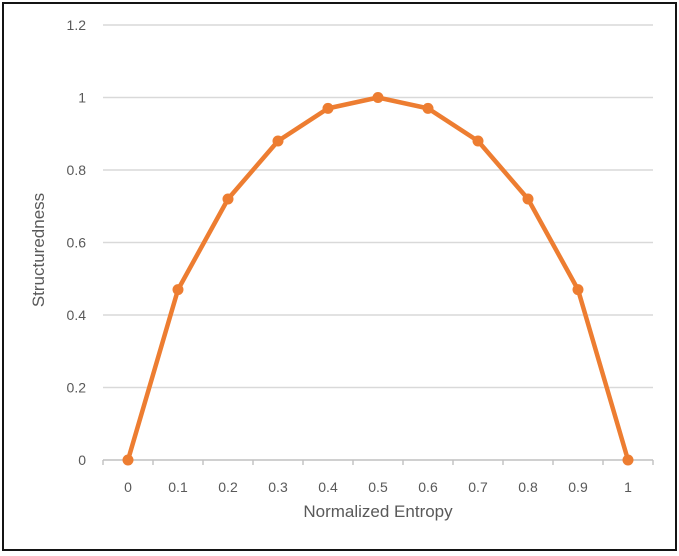 The image size is (679, 556). Describe the element at coordinates (228, 487) in the screenshot. I see `x-tick-label: 0.2` at that location.